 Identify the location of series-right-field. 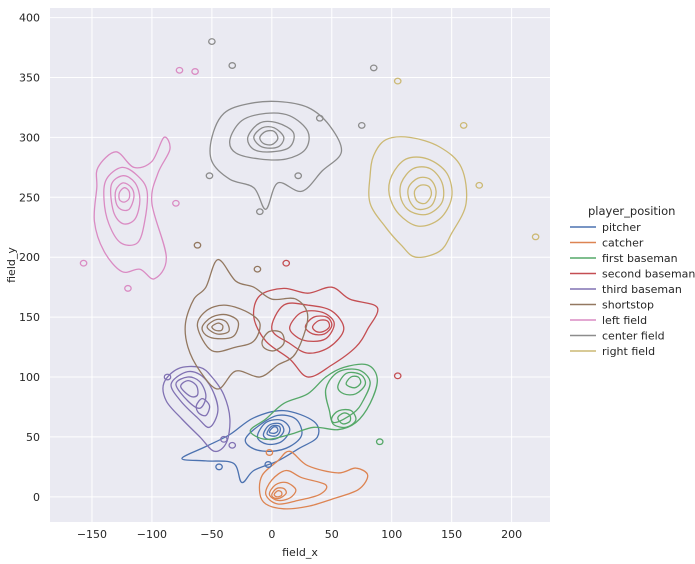
(418, 197).